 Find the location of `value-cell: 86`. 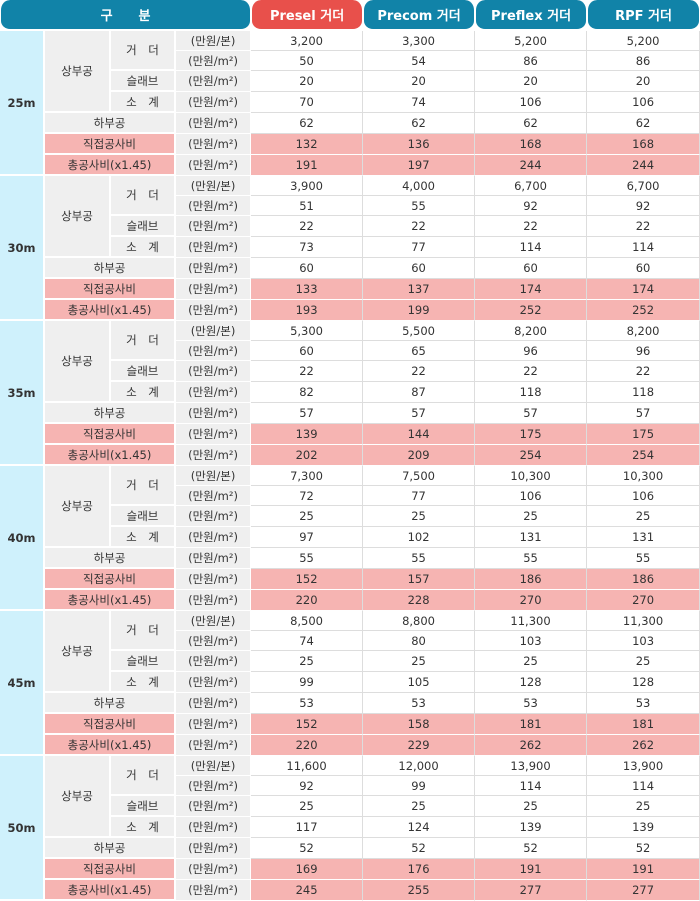

value-cell: 86 is located at coordinates (531, 61).